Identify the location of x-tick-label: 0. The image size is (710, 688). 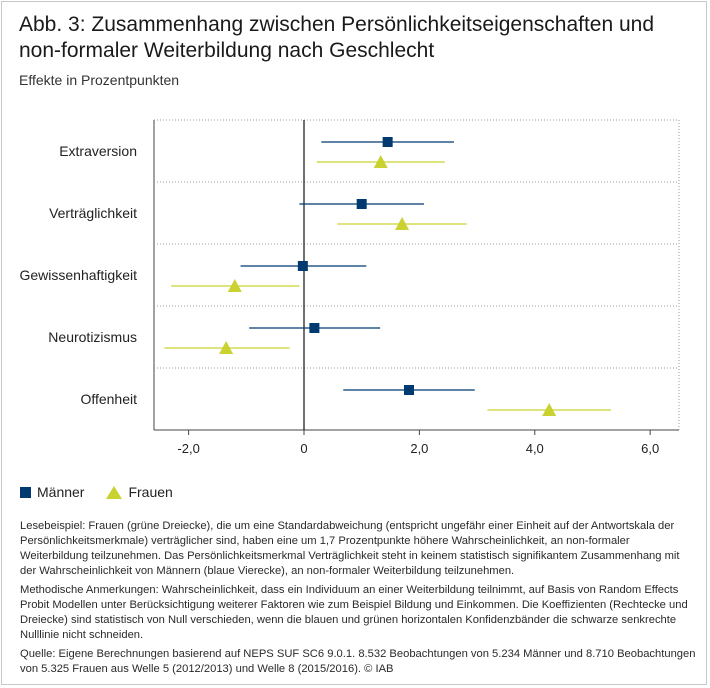
(303, 448).